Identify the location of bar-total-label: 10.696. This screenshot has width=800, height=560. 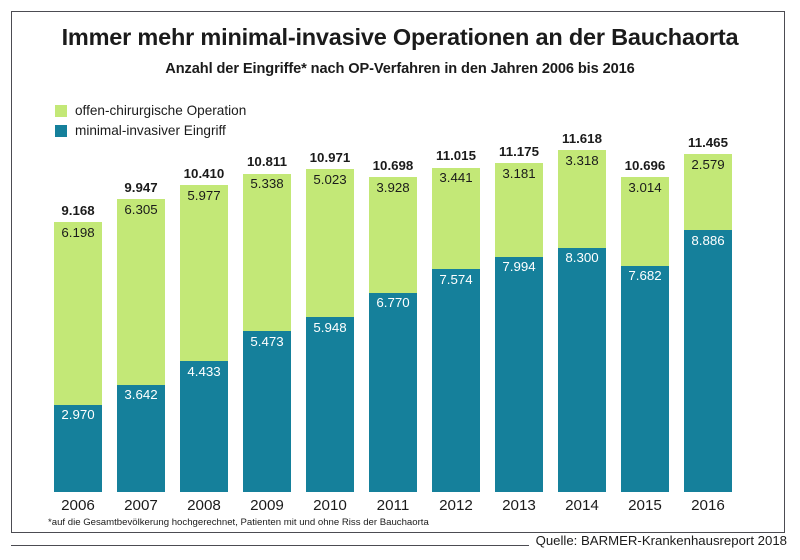
(645, 165).